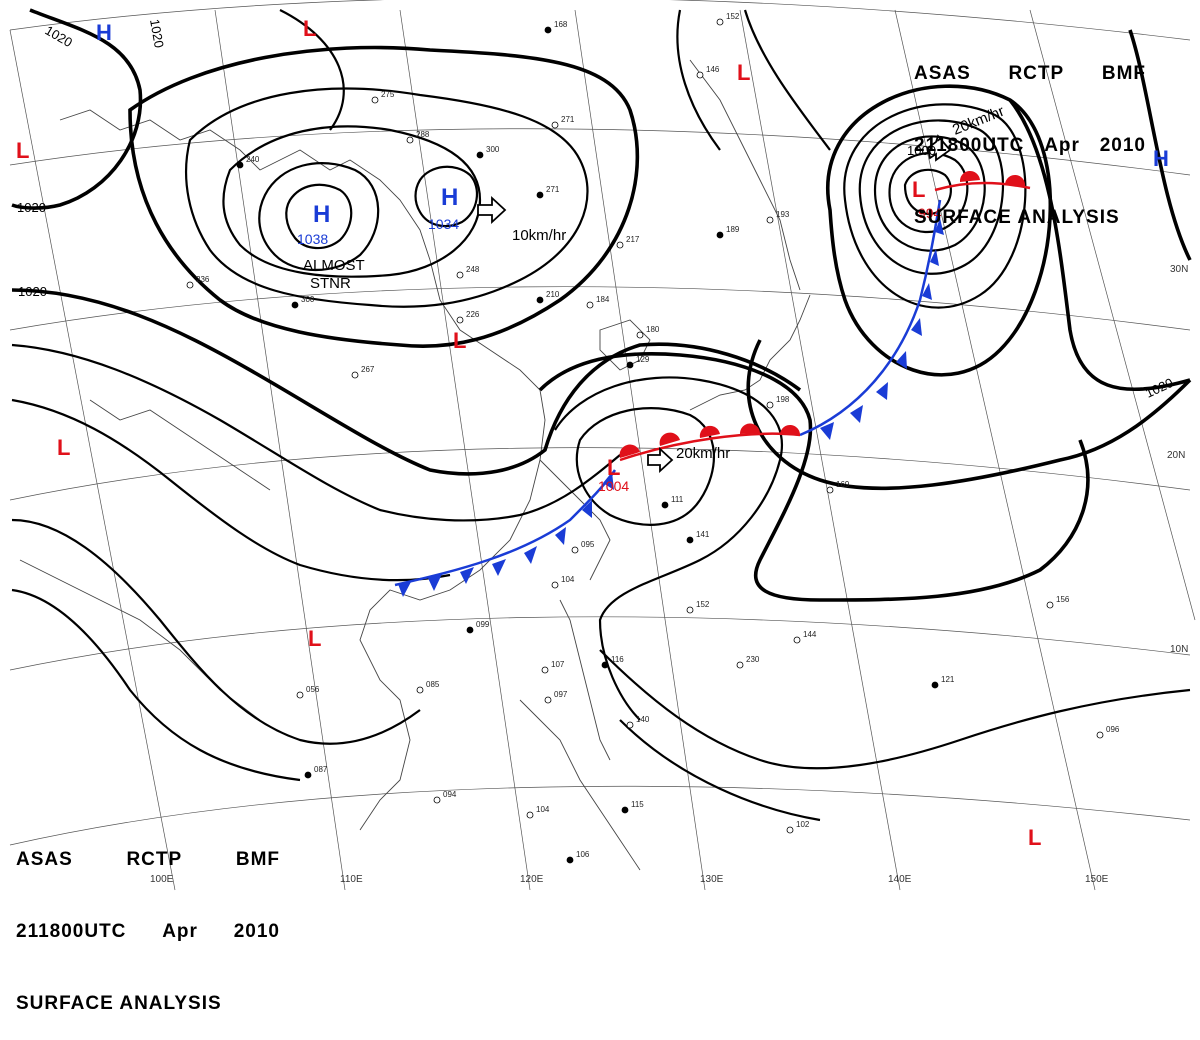 Image resolution: width=1200 pixels, height=1040 pixels. I want to click on high-center-1034-value: 1034, so click(443, 224).